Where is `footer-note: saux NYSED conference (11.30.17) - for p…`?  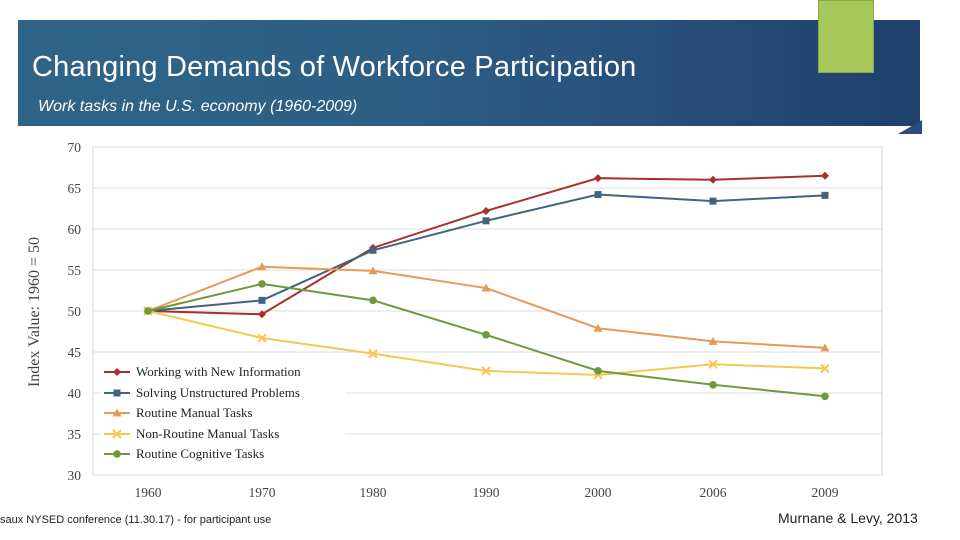
footer-note: saux NYSED conference (11.30.17) - for p… is located at coordinates (136, 520).